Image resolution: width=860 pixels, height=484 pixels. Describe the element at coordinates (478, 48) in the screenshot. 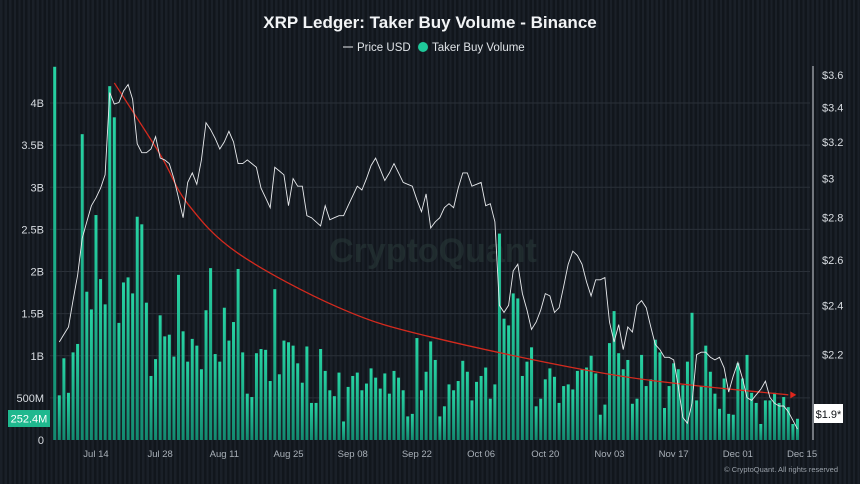

I see `legend-volume-label: Taker Buy Volume` at that location.